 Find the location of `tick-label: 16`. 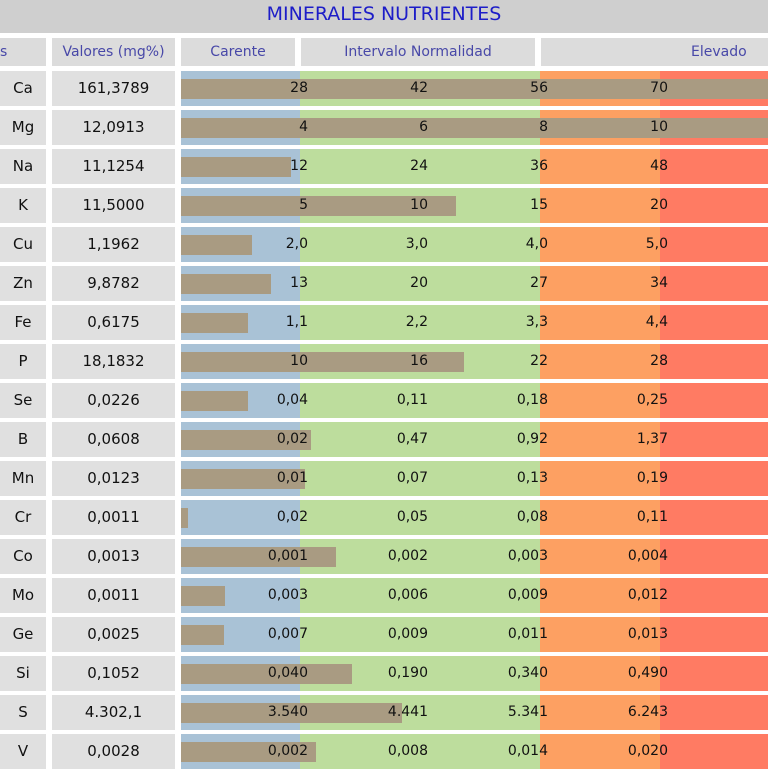

tick-label: 16 is located at coordinates (419, 361).